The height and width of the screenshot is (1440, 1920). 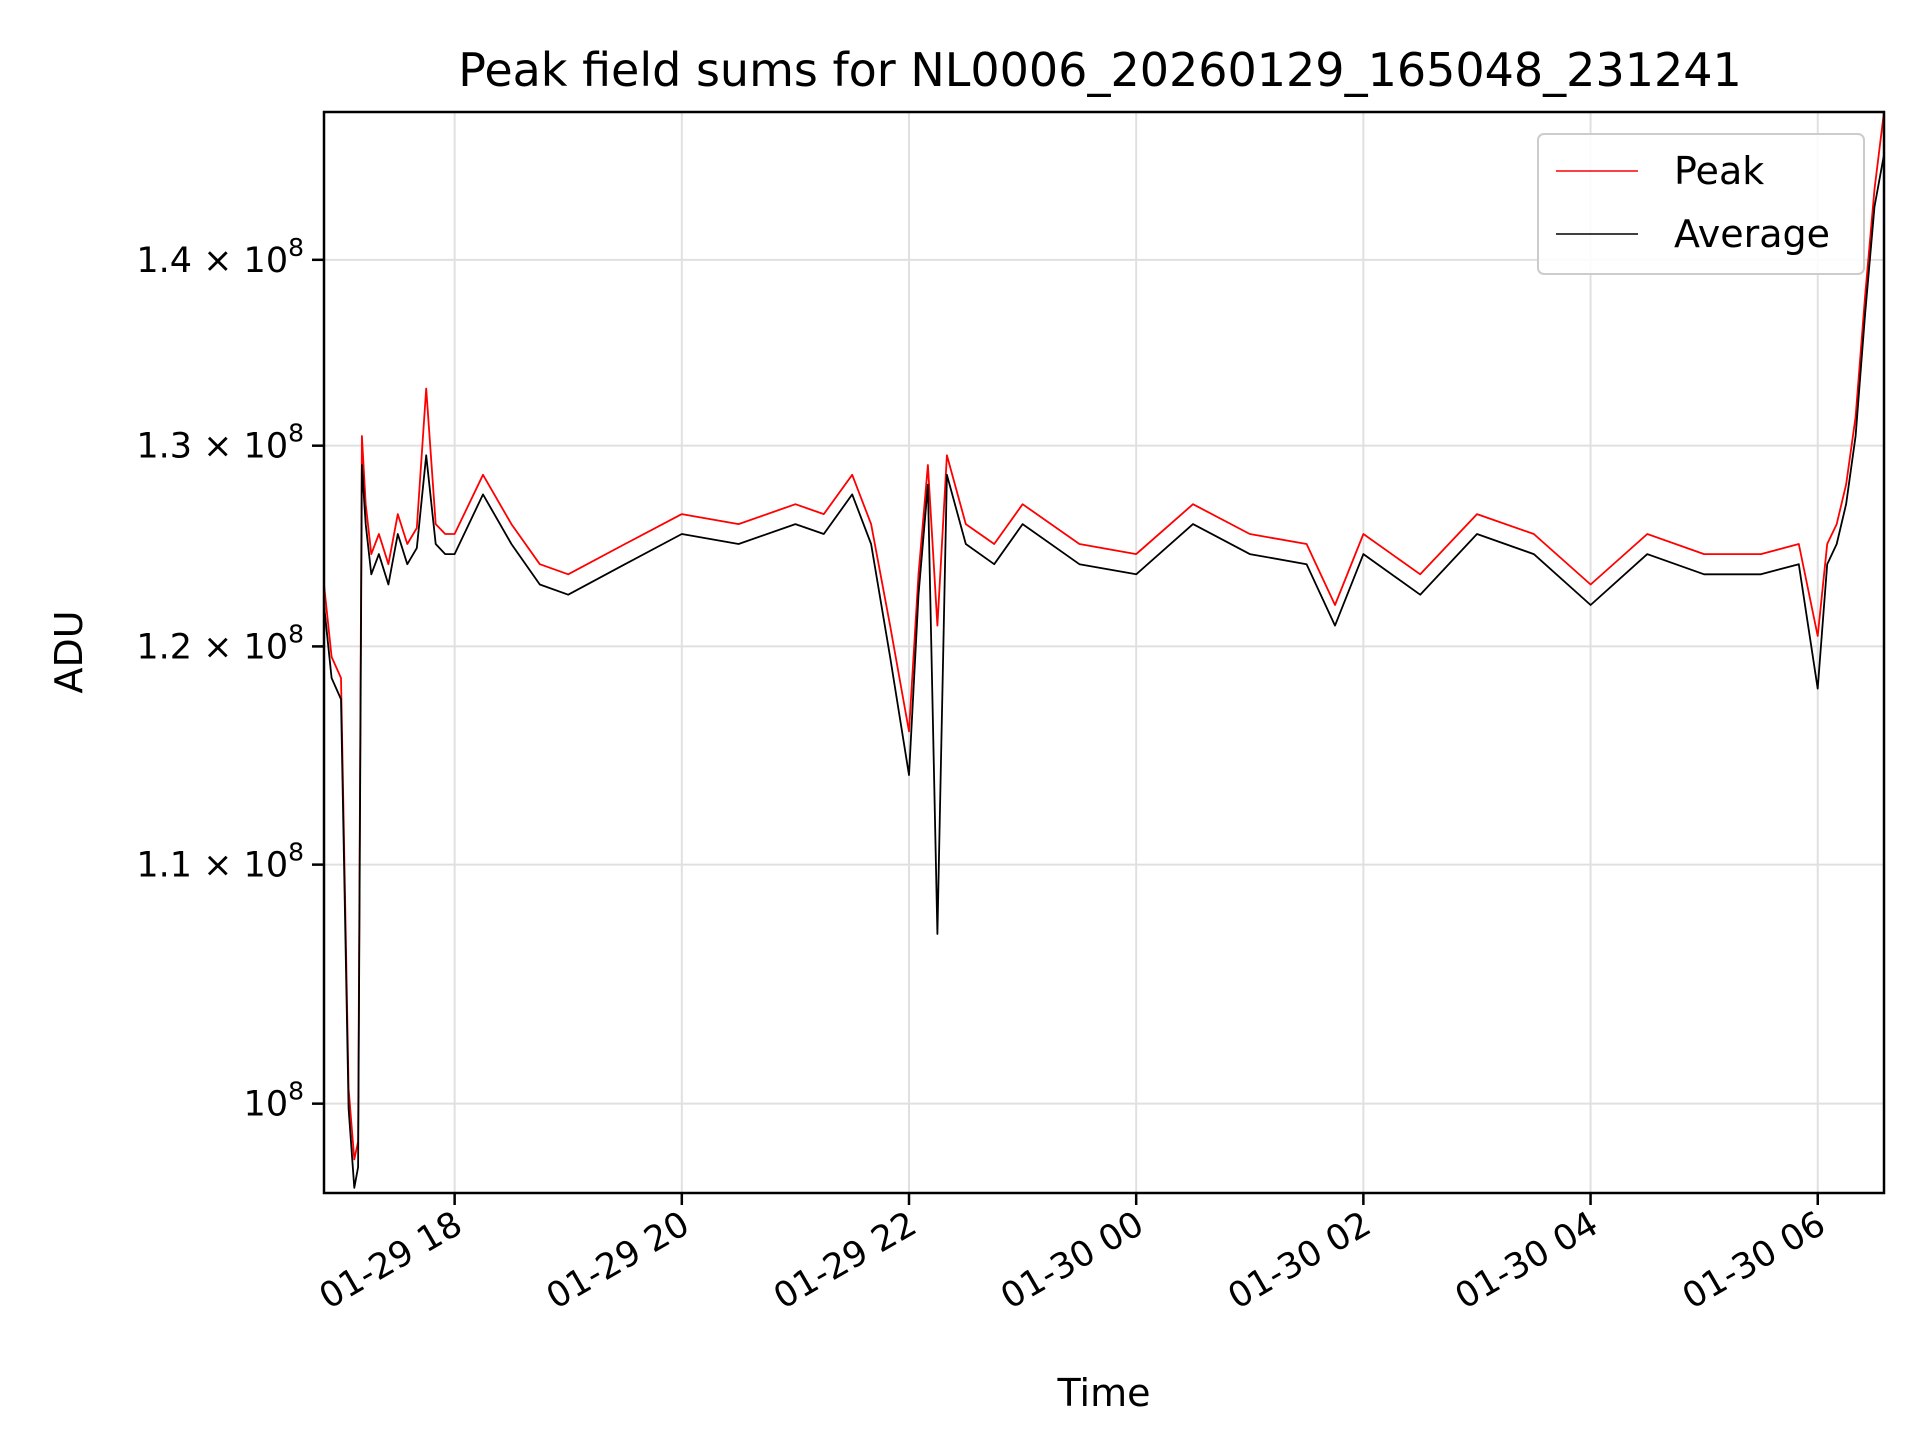 I want to click on legend: Peak Average, so click(x=1701, y=204).